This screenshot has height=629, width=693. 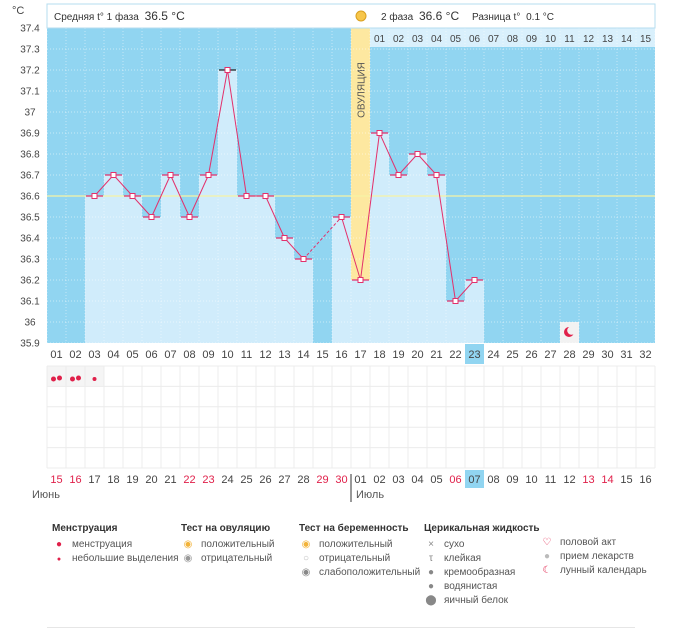 I want to click on cycle-day-label: 14, so click(x=303, y=355).